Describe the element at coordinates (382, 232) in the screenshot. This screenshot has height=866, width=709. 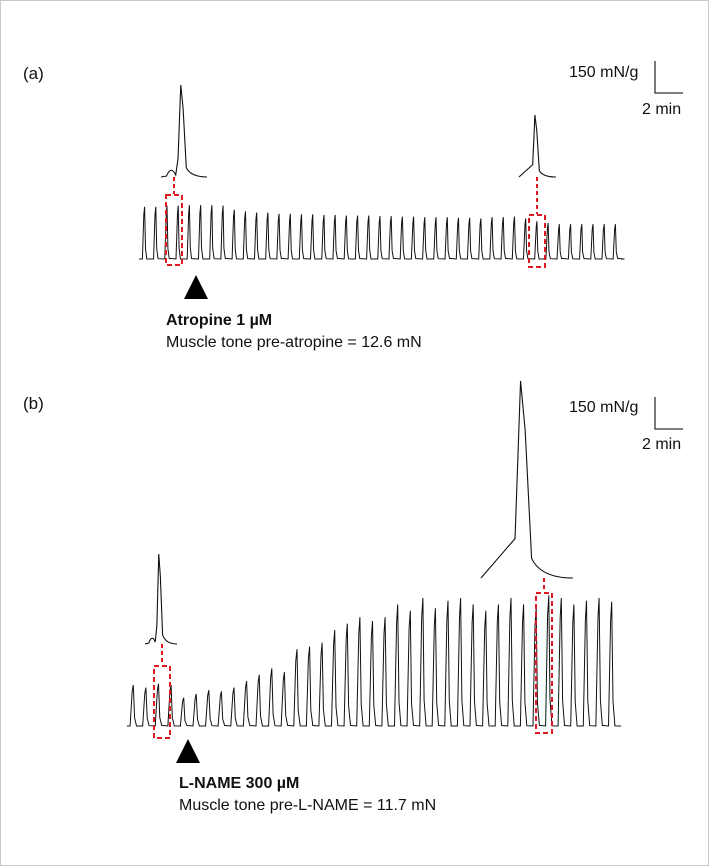
I see `panel-a-trace` at that location.